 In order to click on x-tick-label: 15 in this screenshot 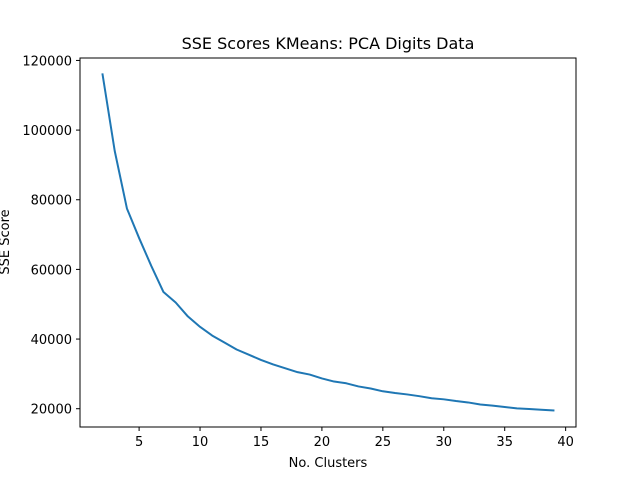, I will do `click(261, 442)`.